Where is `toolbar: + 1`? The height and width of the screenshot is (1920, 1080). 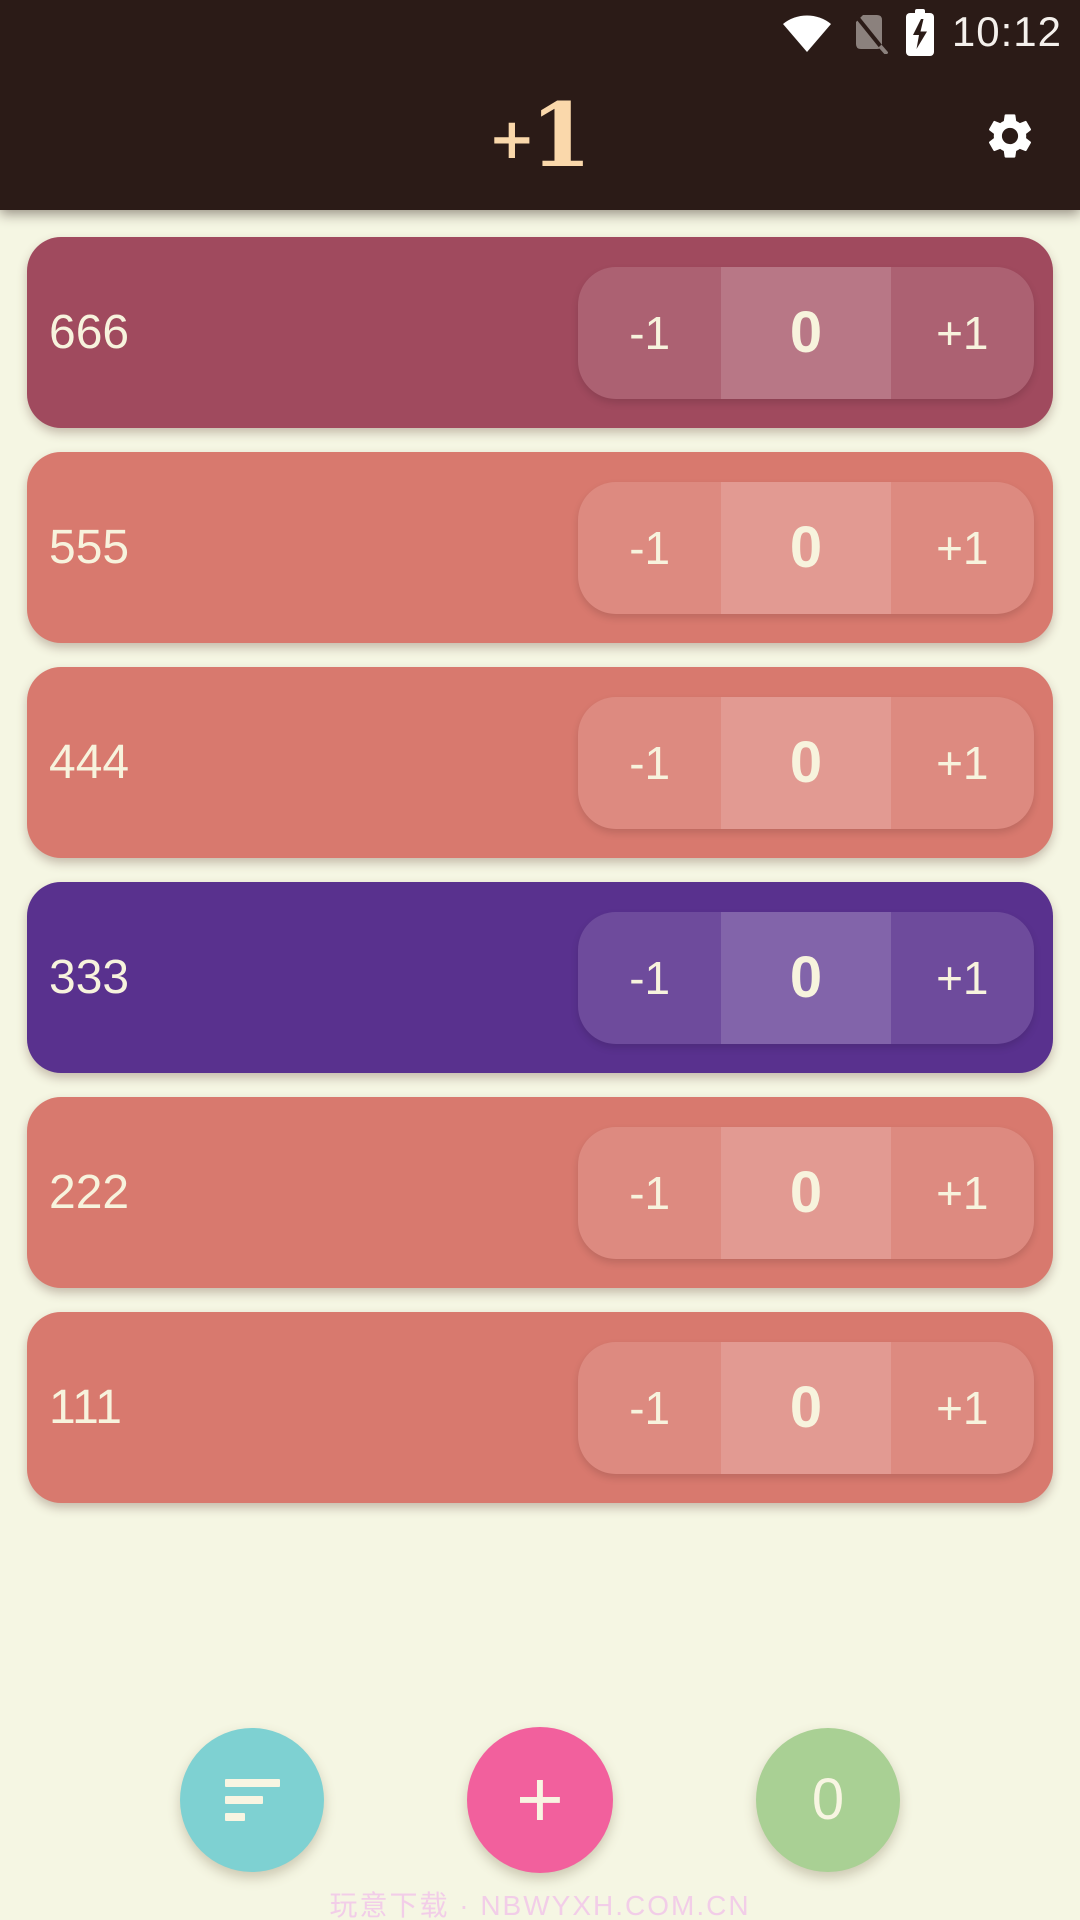 toolbar: + 1 is located at coordinates (540, 137).